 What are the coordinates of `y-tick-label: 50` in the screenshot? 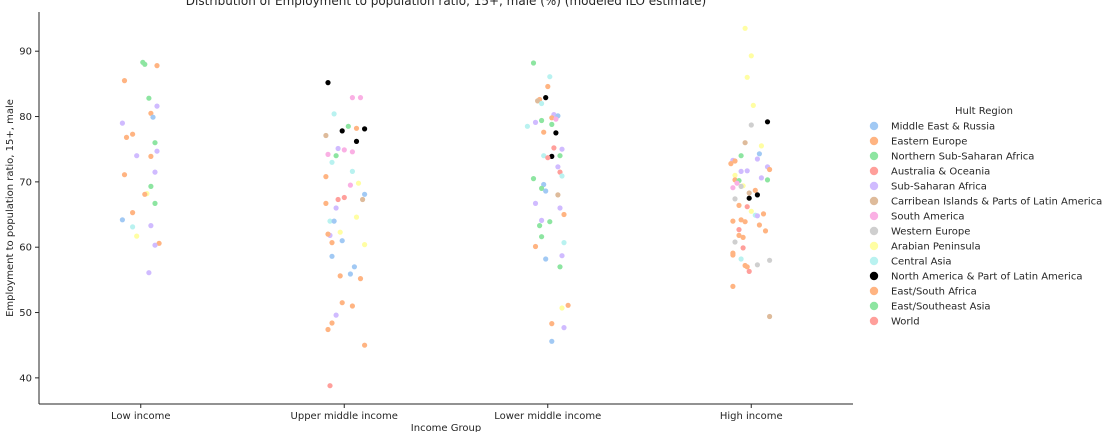 It's located at (25, 313).